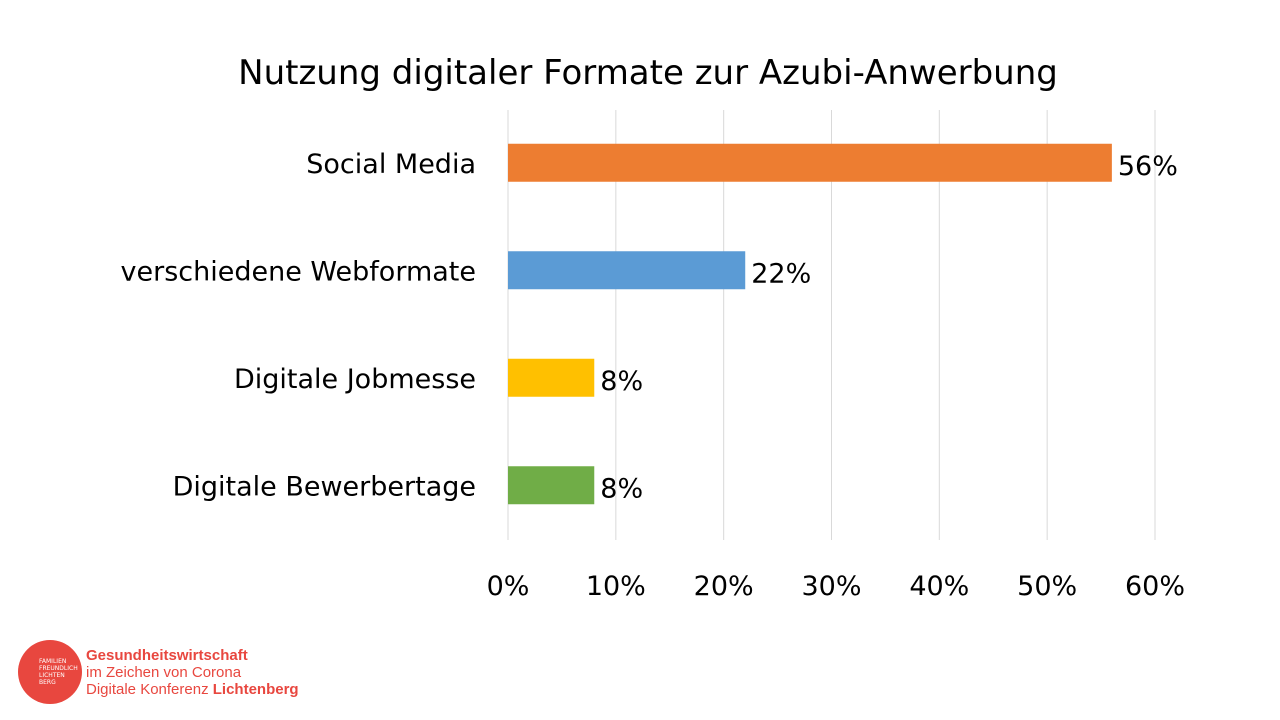 The width and height of the screenshot is (1280, 720). Describe the element at coordinates (781, 273) in the screenshot. I see `data-label: 22%` at that location.